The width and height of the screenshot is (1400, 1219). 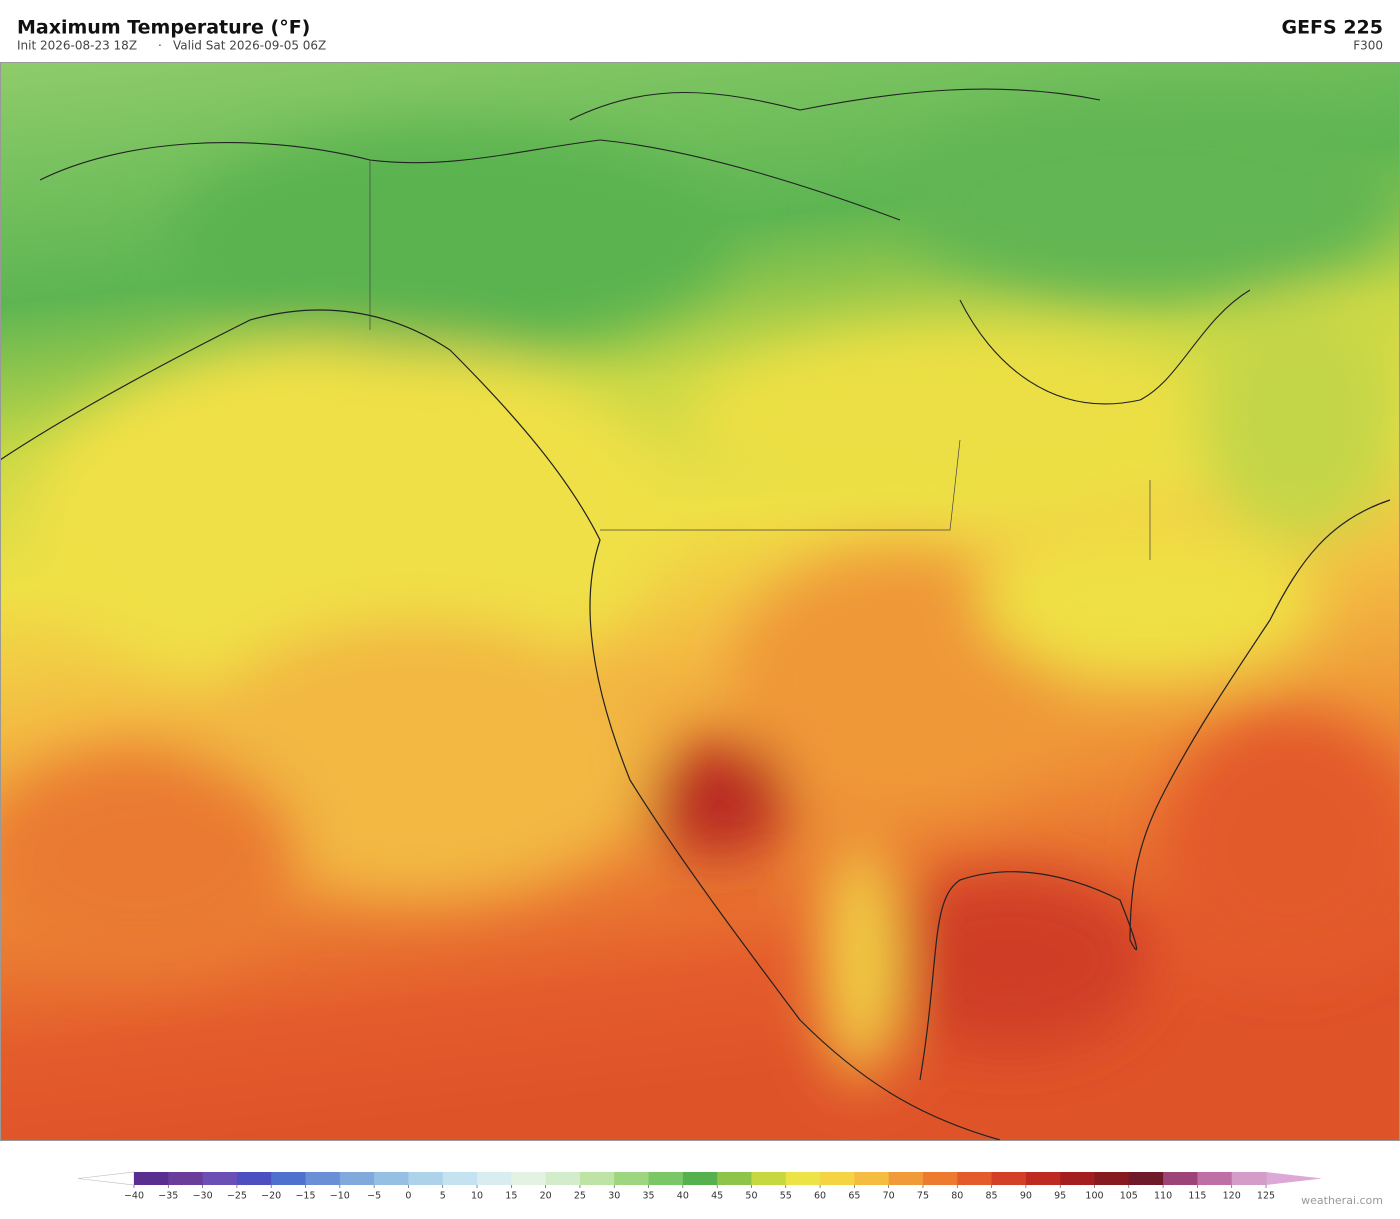 I want to click on colorbar-tick-label: −35, so click(x=168, y=1196).